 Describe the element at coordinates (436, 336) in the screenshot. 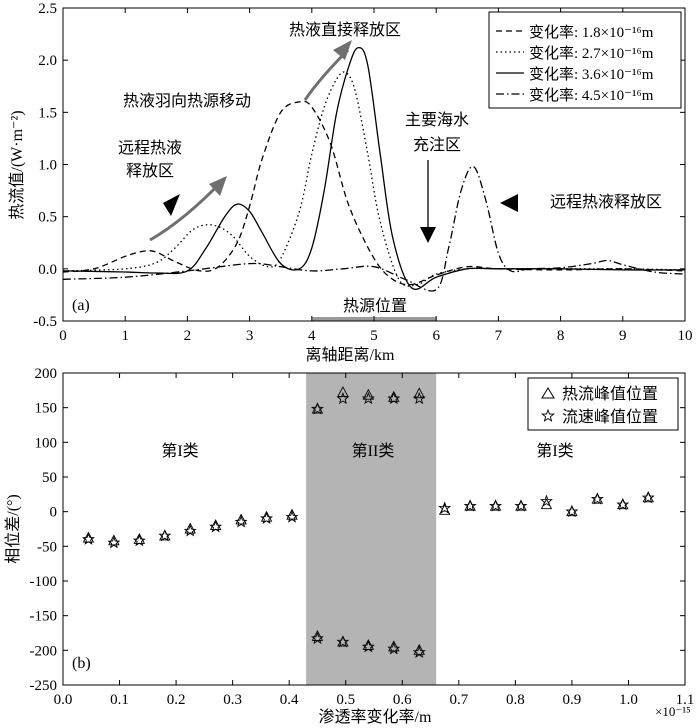

I see `panel-a-xtick-label: 6` at that location.